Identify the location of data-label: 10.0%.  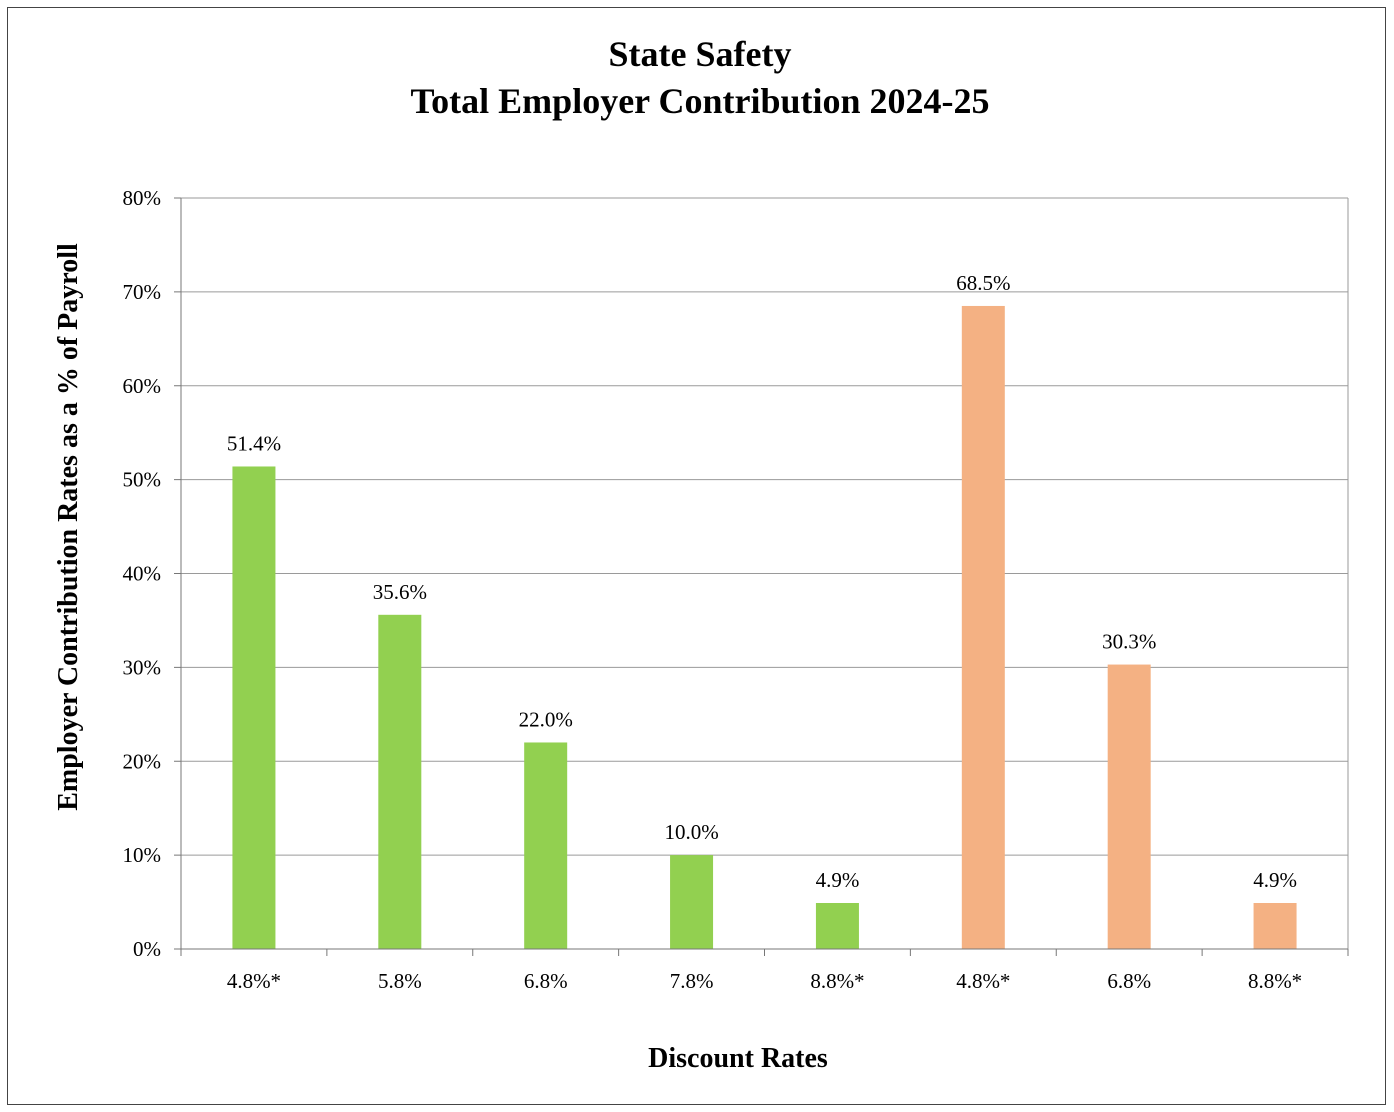
(691, 832).